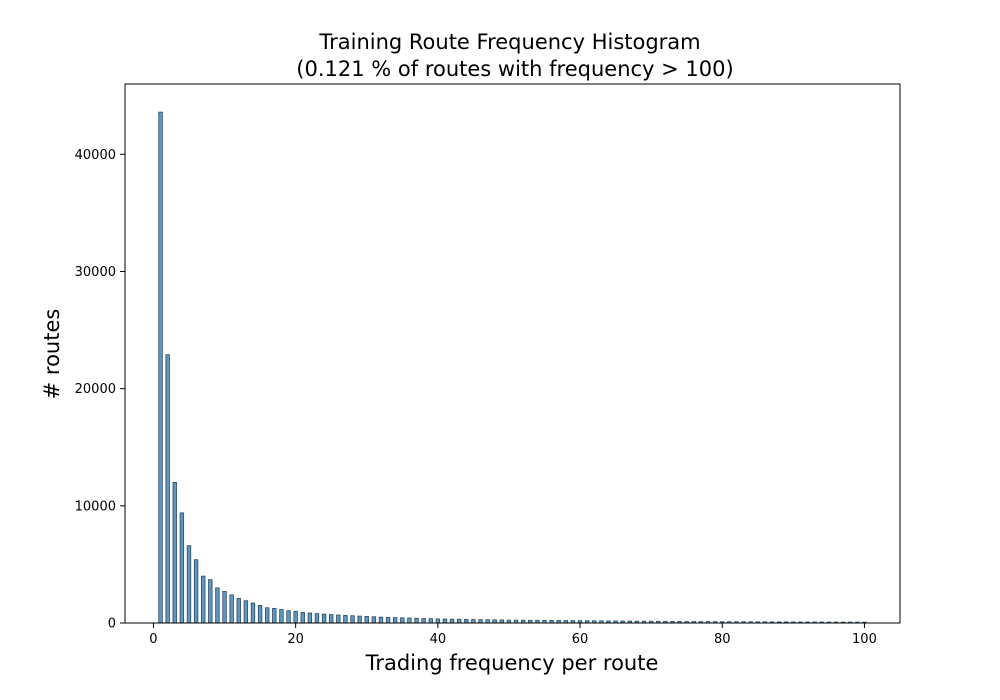  What do you see at coordinates (95, 506) in the screenshot?
I see `y-tick-label: 10000` at bounding box center [95, 506].